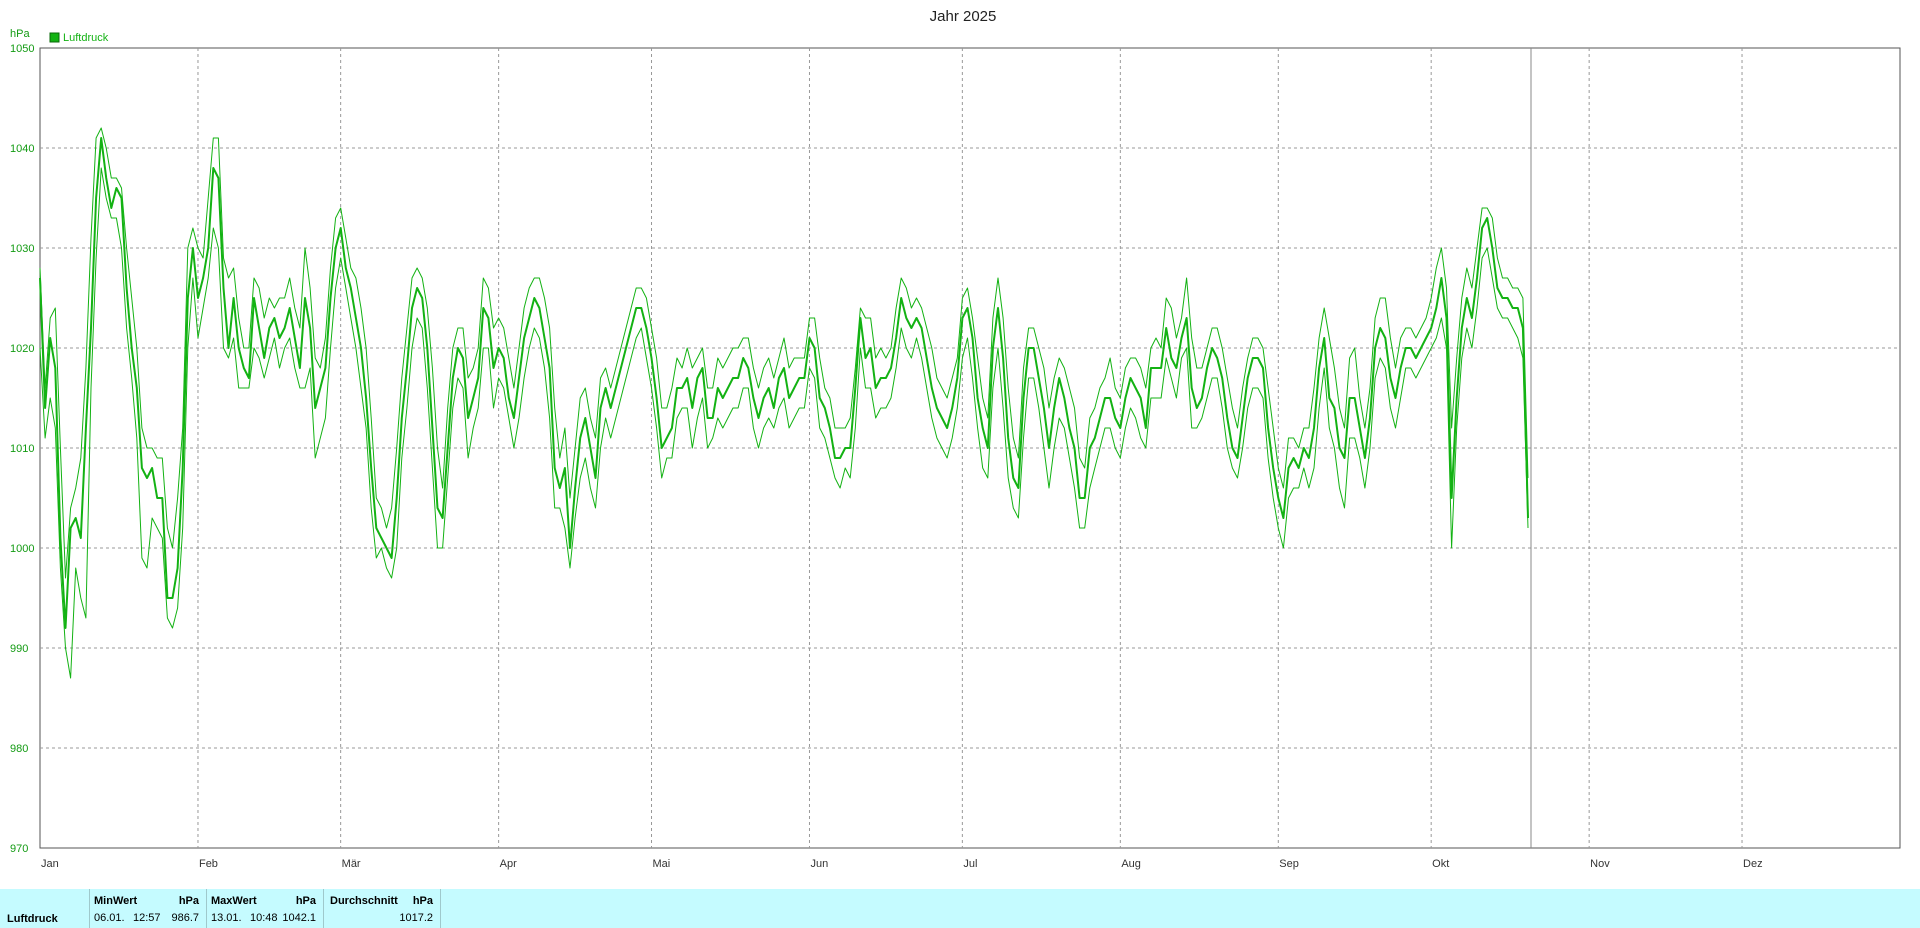 Image resolution: width=1920 pixels, height=928 pixels. What do you see at coordinates (208, 864) in the screenshot?
I see `x-tick-label: Feb` at bounding box center [208, 864].